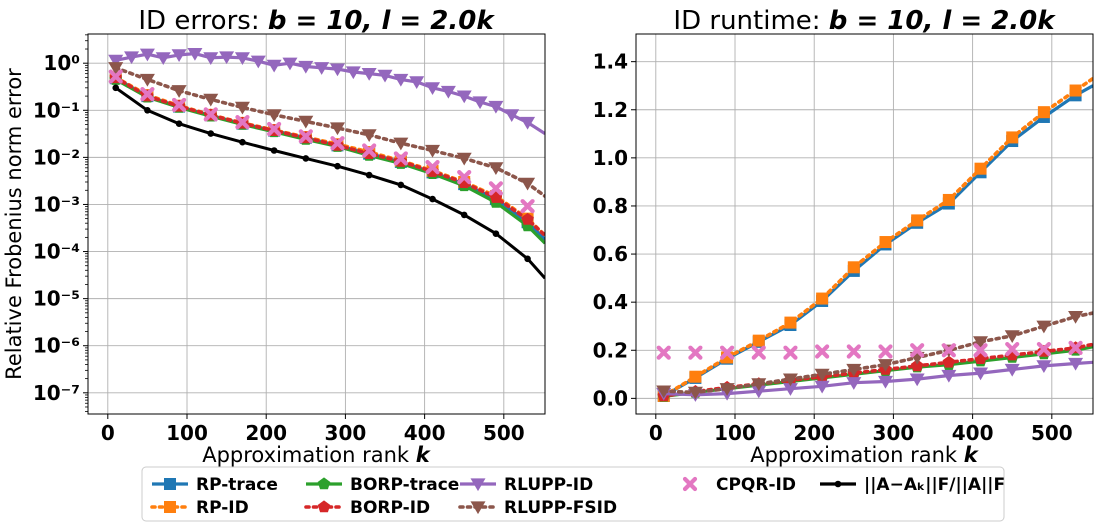  I want to click on legend-label: BORP-ID, so click(390, 508).